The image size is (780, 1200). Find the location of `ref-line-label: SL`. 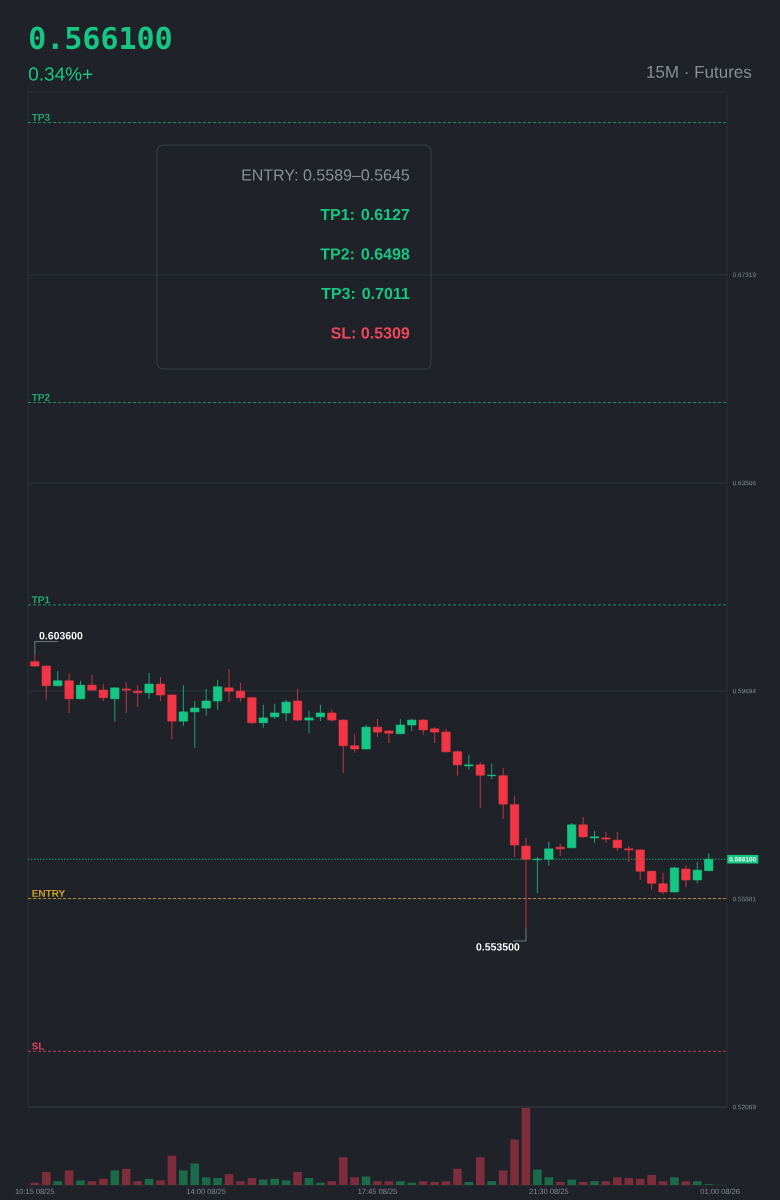

ref-line-label: SL is located at coordinates (38, 1046).